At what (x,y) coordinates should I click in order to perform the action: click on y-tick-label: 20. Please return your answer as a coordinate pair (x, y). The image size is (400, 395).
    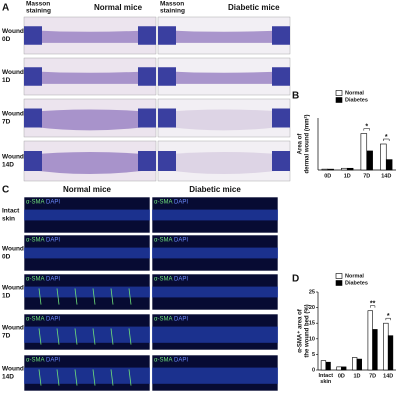
    Looking at the image, I should click on (312, 308).